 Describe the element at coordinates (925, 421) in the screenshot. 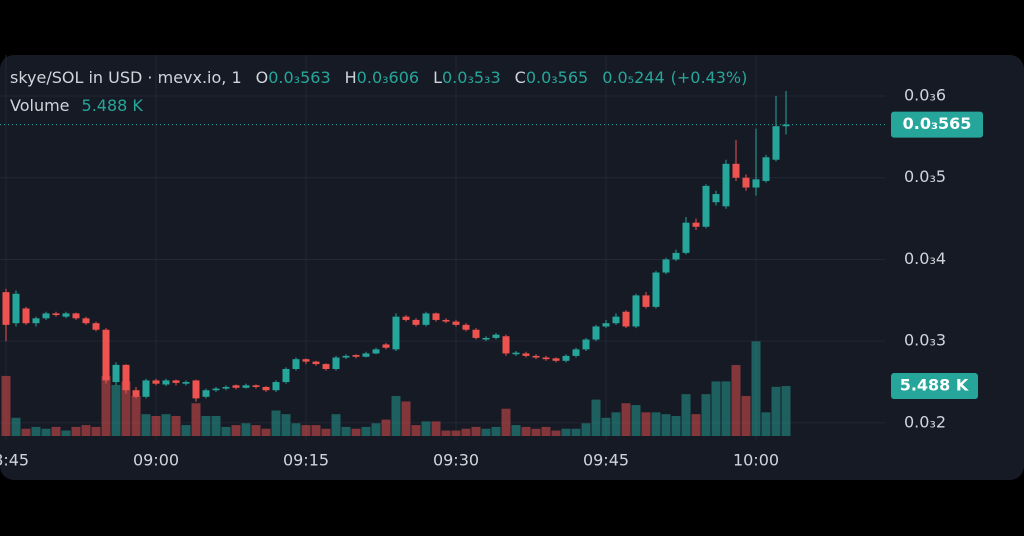

I see `y-tick-label: 0.0₃2` at that location.